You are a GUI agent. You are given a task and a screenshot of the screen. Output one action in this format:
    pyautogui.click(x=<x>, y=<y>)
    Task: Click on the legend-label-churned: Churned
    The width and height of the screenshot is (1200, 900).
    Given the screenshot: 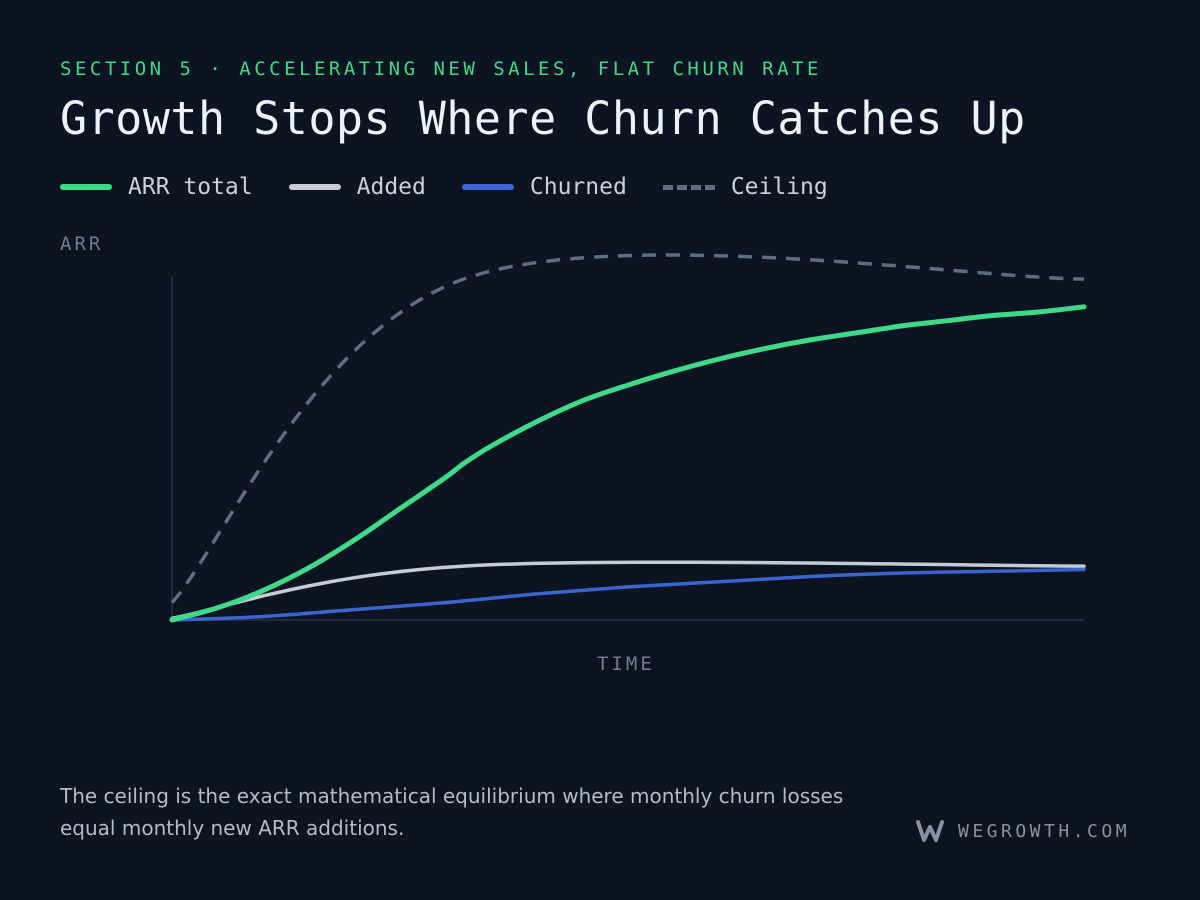 What is the action you would take?
    pyautogui.click(x=578, y=187)
    